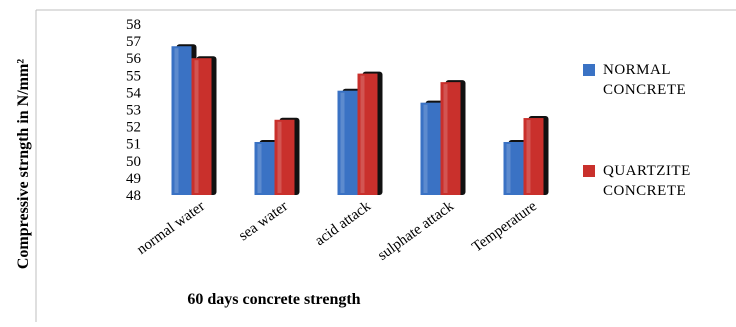  What do you see at coordinates (504, 227) in the screenshot?
I see `x-category-label: Temperature` at bounding box center [504, 227].